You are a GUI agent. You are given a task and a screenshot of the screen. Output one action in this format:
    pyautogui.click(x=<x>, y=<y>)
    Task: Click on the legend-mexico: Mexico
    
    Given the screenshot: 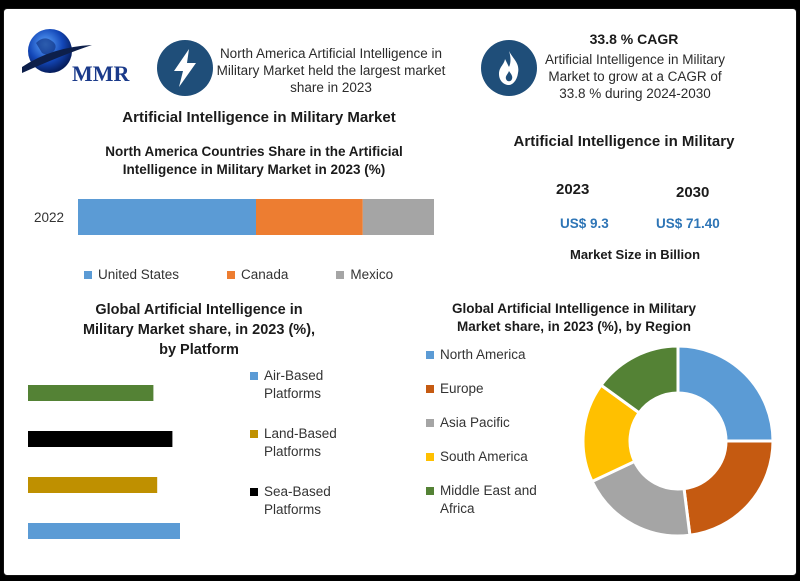 What is the action you would take?
    pyautogui.click(x=364, y=274)
    